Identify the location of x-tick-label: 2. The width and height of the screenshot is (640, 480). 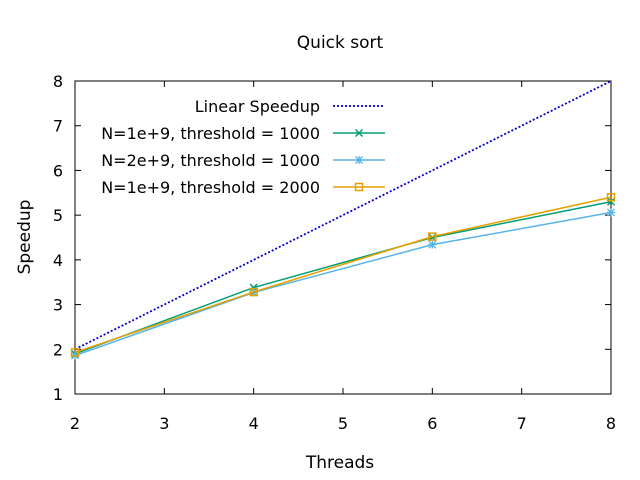
(75, 423).